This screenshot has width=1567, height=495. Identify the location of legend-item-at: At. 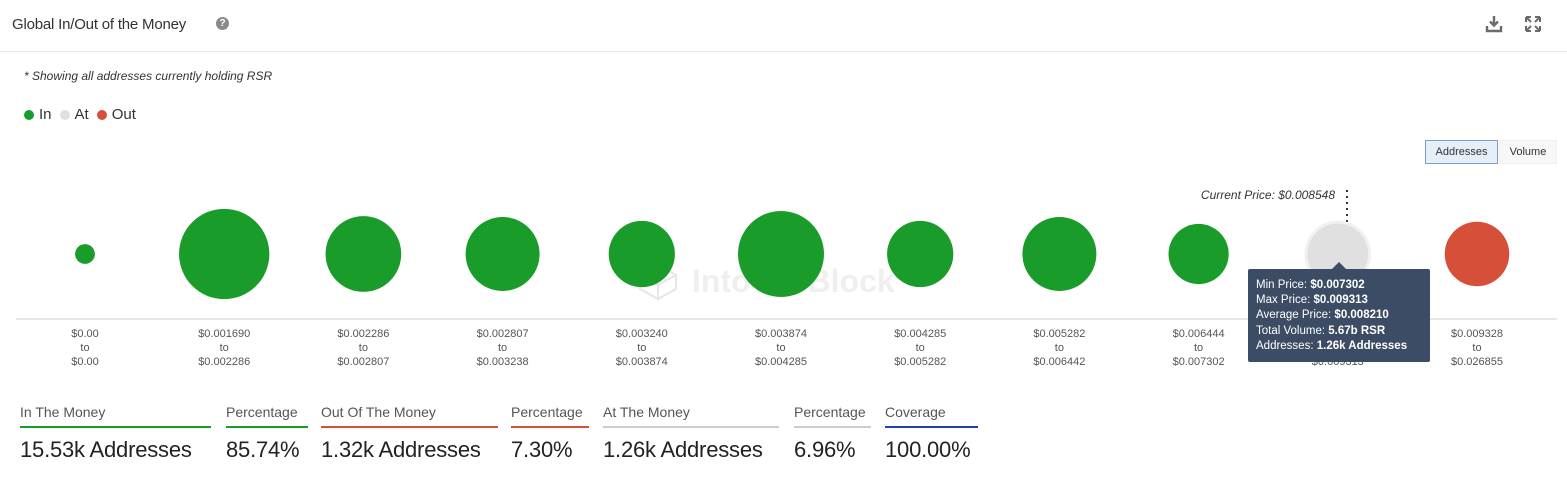
(74, 114).